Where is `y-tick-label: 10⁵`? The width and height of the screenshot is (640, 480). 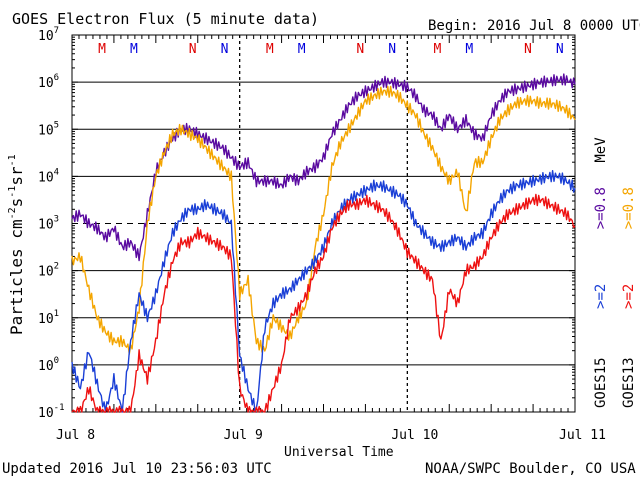
y-tick-label: 10⁵ is located at coordinates (48, 129).